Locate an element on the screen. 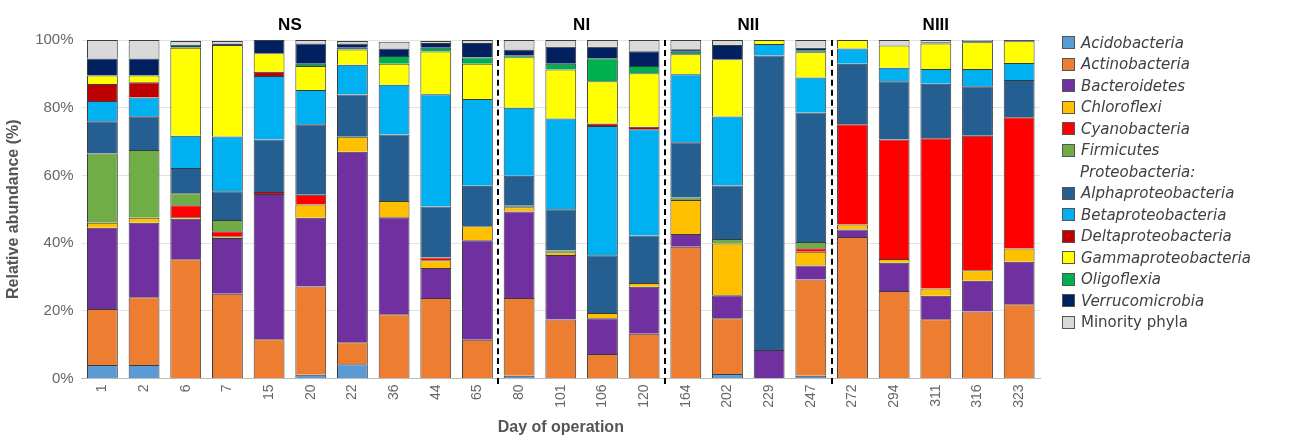  y-tick-label: 80% is located at coordinates (58, 106).